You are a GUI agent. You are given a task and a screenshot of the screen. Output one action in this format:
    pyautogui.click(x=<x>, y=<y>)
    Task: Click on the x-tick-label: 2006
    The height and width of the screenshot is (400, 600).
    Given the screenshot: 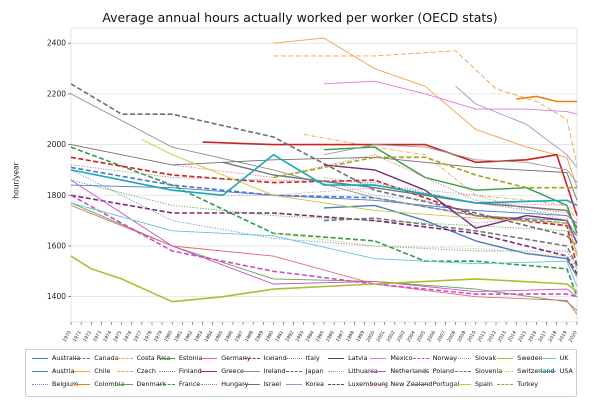 What is the action you would take?
    pyautogui.click(x=431, y=336)
    